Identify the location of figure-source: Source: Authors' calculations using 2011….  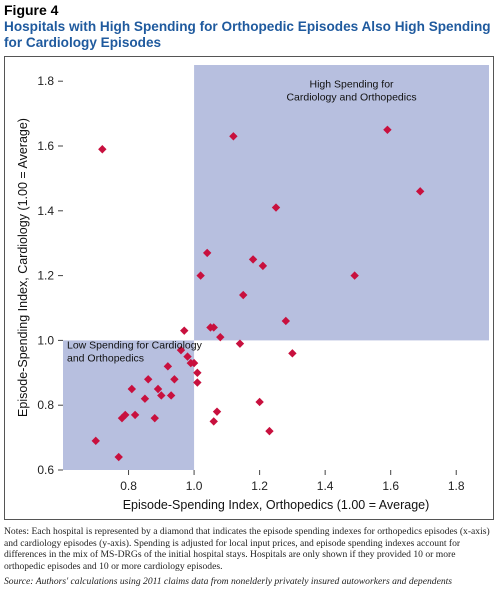
(228, 581).